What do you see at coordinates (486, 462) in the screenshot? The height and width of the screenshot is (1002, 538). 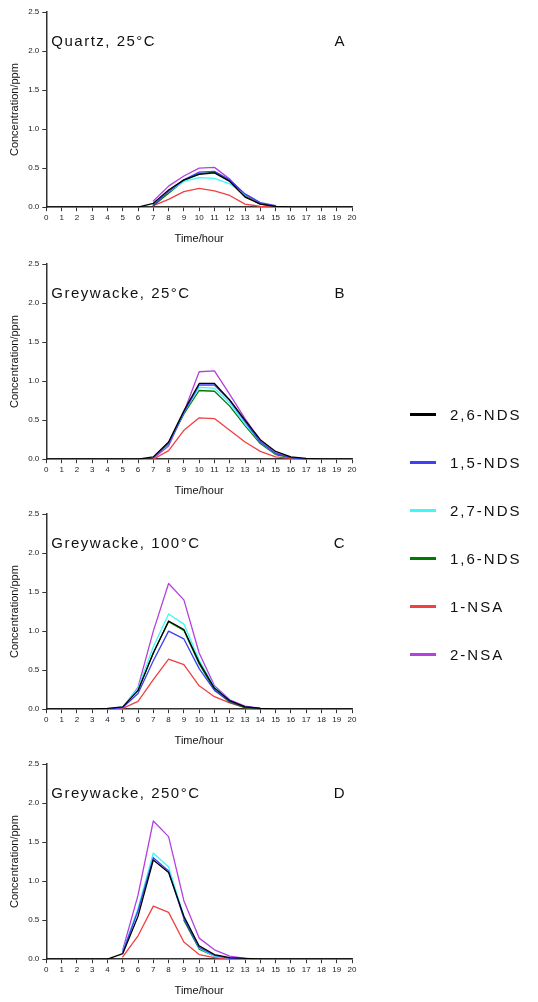 I see `legend-label: 1,5-NDS` at bounding box center [486, 462].